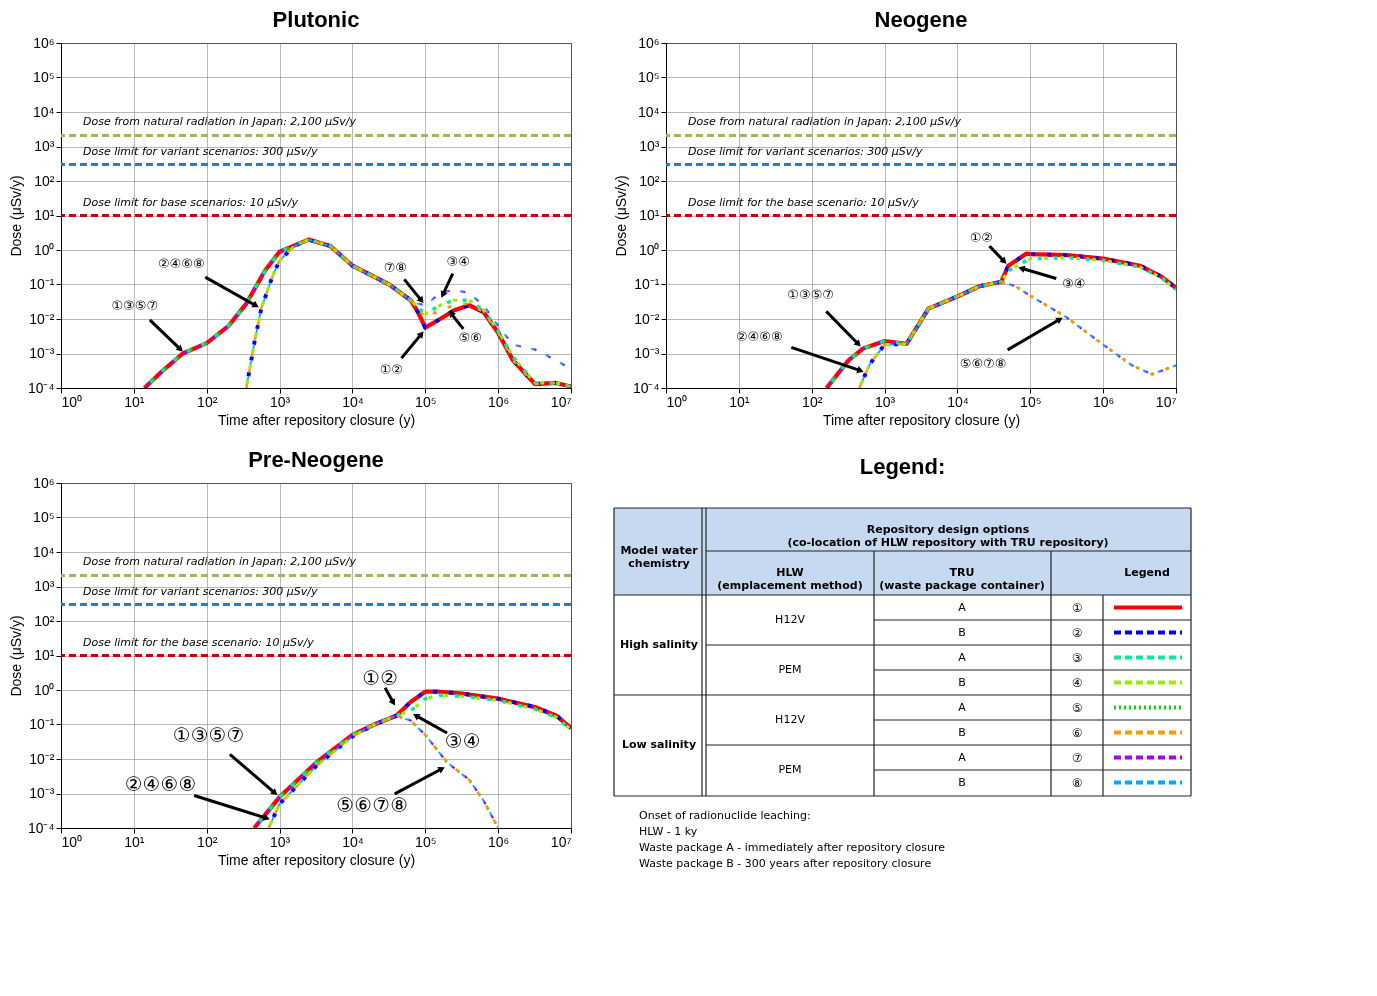  What do you see at coordinates (372, 804) in the screenshot?
I see `annotation: ⑤⑥⑦⑧` at bounding box center [372, 804].